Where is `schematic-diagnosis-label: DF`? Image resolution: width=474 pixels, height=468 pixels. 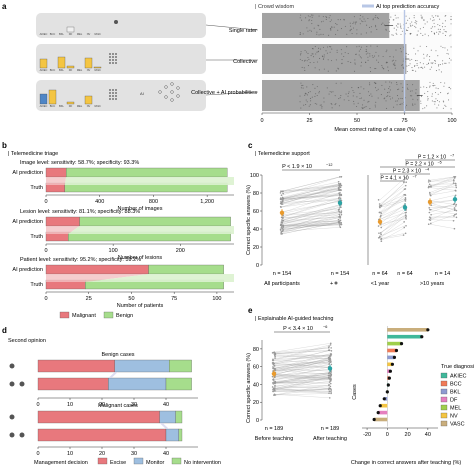 schematic-diagnosis-label: DF is located at coordinates (71, 106).